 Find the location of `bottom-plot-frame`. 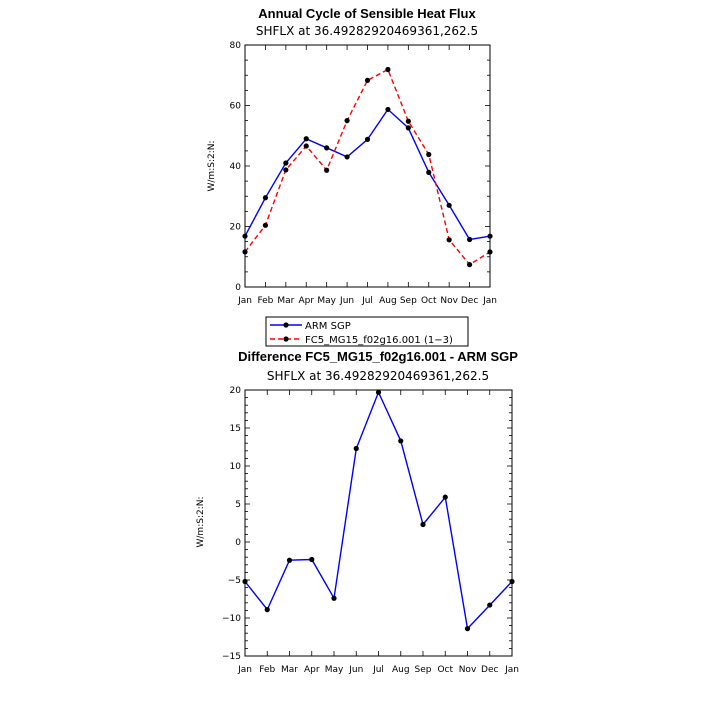

bottom-plot-frame is located at coordinates (378, 523).